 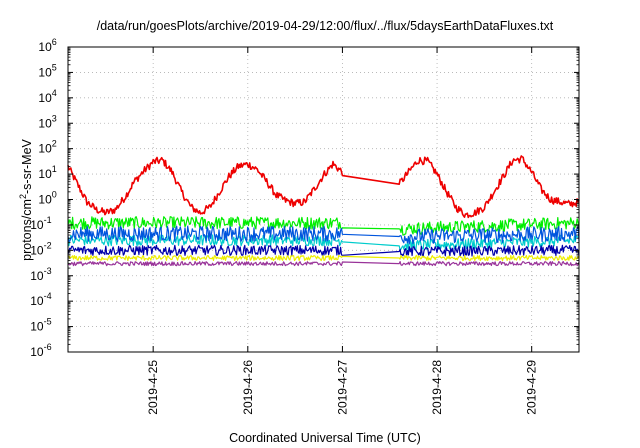 What do you see at coordinates (23, 196) in the screenshot?
I see `y-axis-label-sup: 2` at bounding box center [23, 196].